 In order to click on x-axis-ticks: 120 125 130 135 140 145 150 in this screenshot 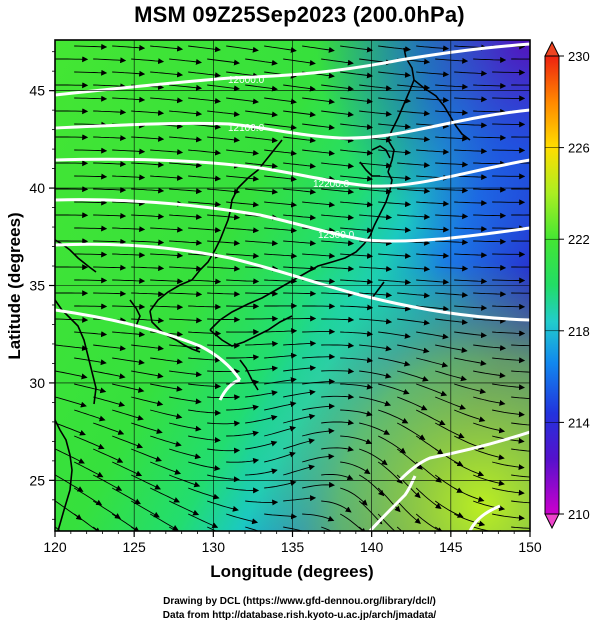, I will do `click(292, 543)`.